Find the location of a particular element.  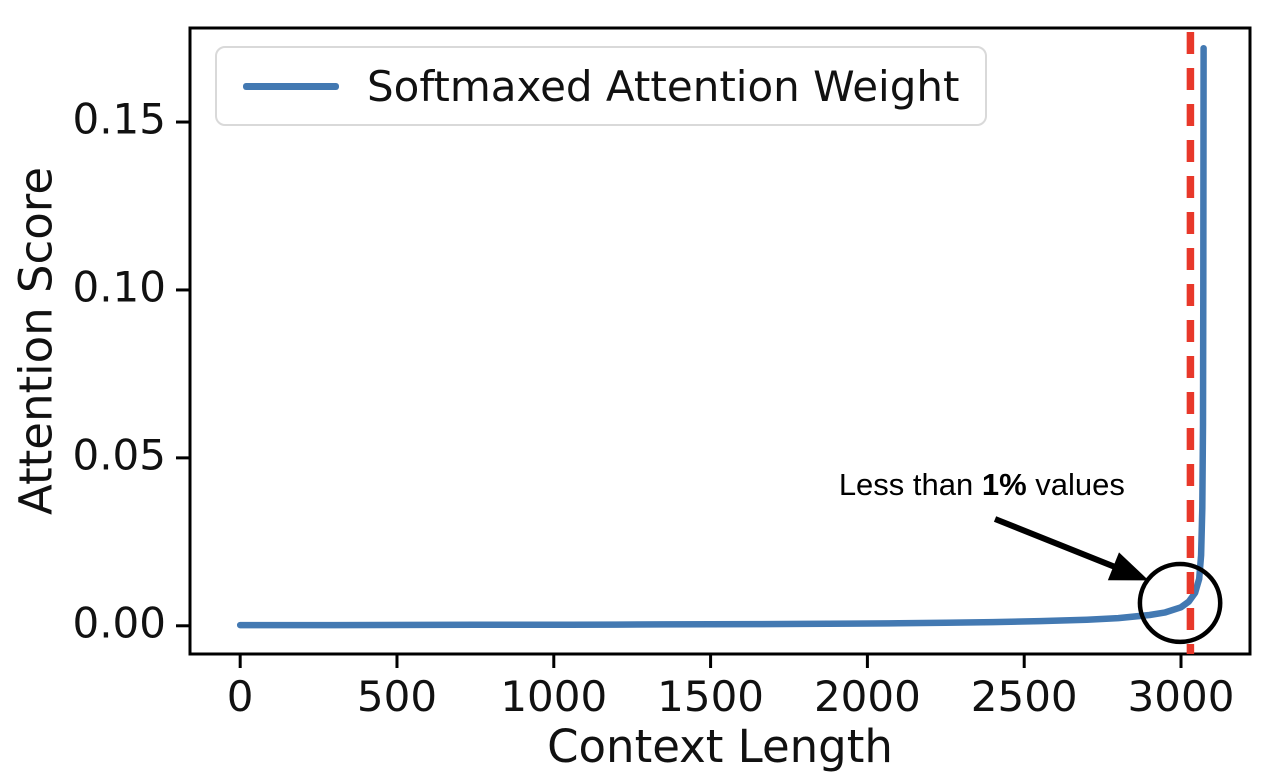

annotation-text-bold: 1% is located at coordinates (1004, 484).